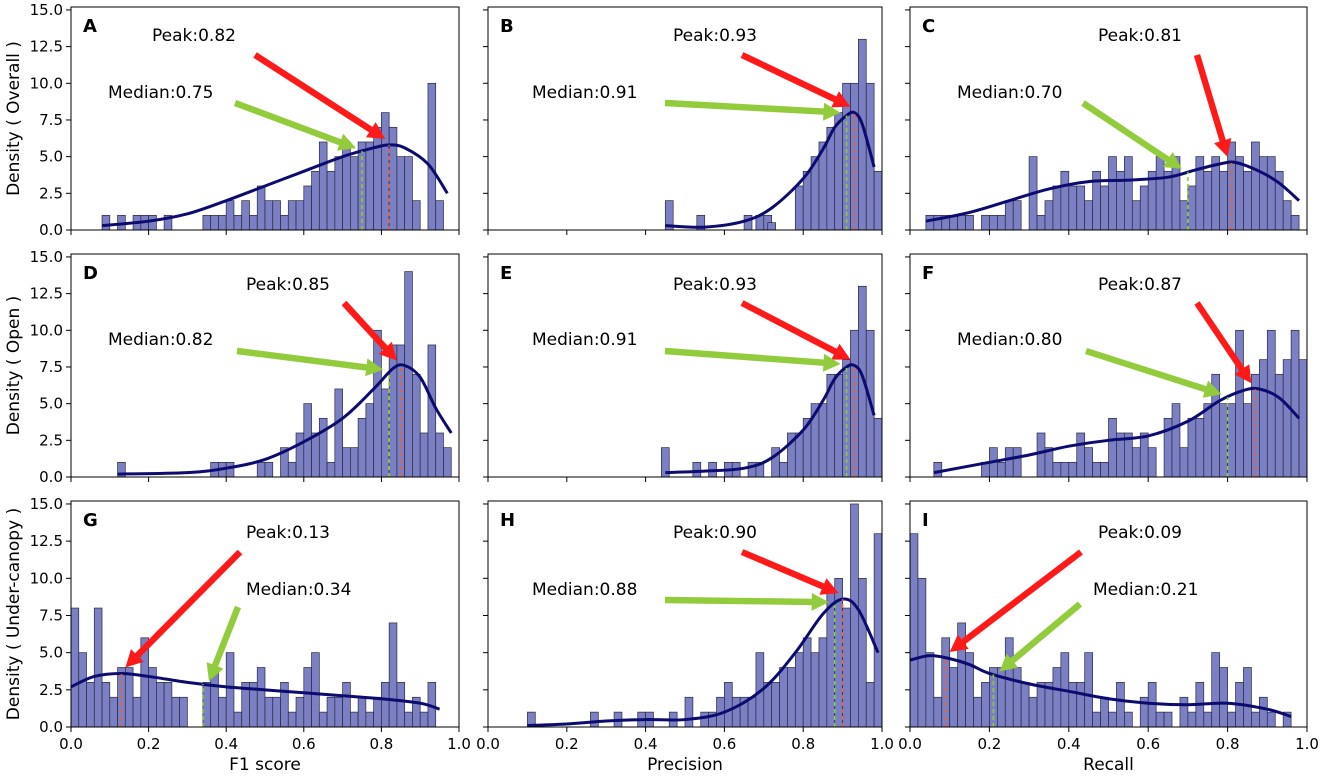 Image resolution: width=1325 pixels, height=776 pixels. Describe the element at coordinates (46, 83) in the screenshot. I see `y-tick-label: 10.0` at that location.